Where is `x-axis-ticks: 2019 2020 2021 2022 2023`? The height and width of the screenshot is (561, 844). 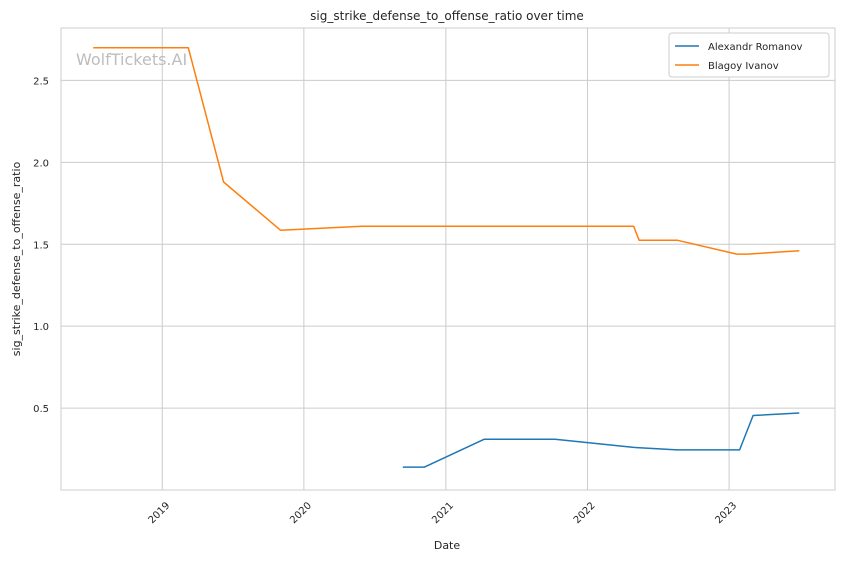
x-axis-ticks: 2019 2020 2021 2022 2023 is located at coordinates (443, 513).